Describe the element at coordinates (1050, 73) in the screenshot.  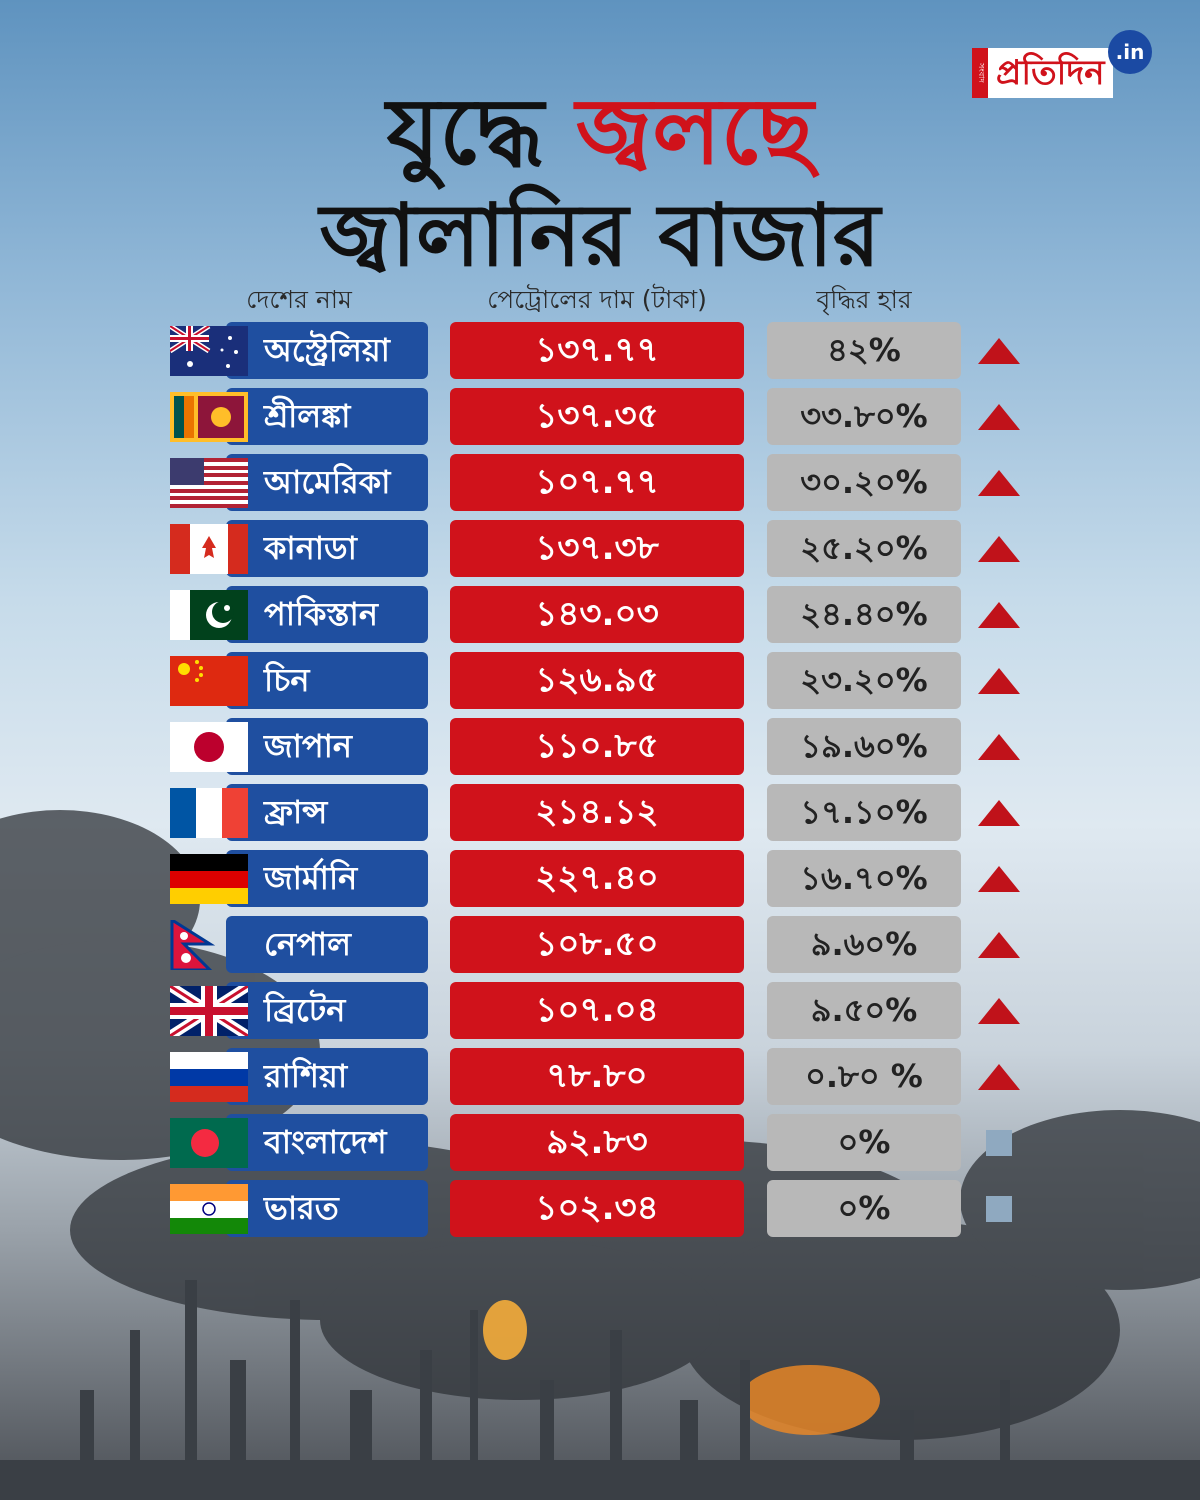
I see `logo-name: প্রতিদিন` at that location.